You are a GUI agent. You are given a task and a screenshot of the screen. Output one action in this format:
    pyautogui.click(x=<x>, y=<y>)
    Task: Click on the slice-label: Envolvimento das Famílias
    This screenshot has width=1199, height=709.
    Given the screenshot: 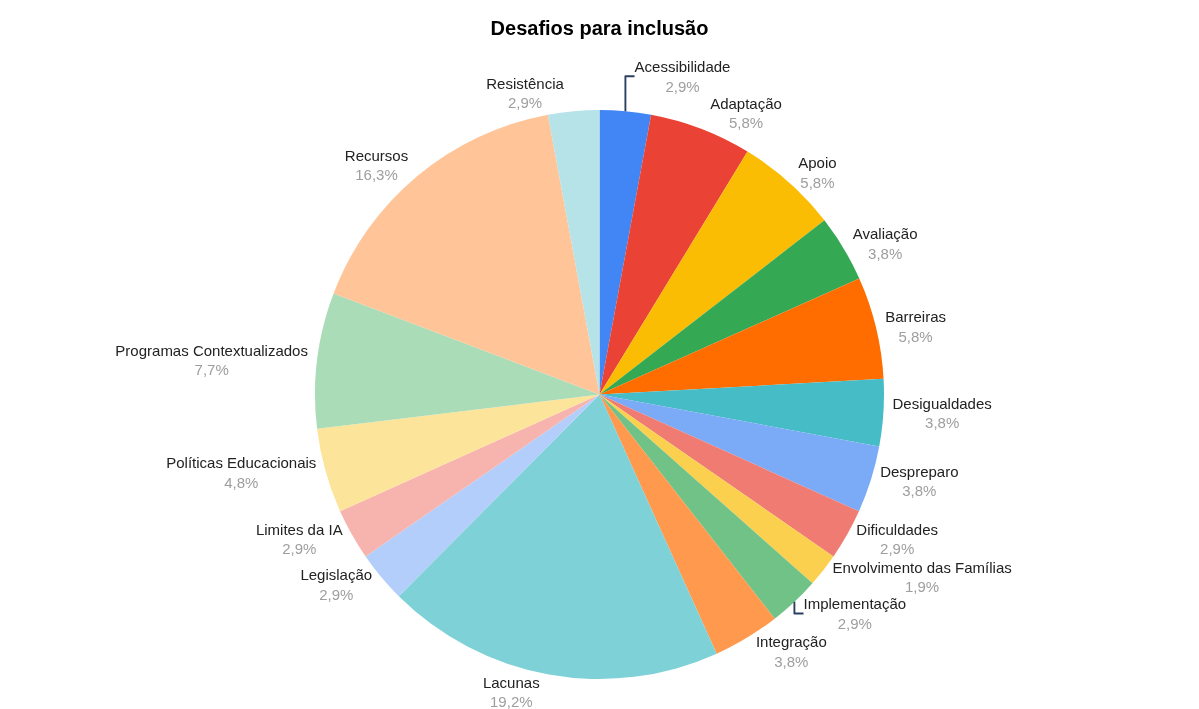 What is the action you would take?
    pyautogui.click(x=922, y=567)
    